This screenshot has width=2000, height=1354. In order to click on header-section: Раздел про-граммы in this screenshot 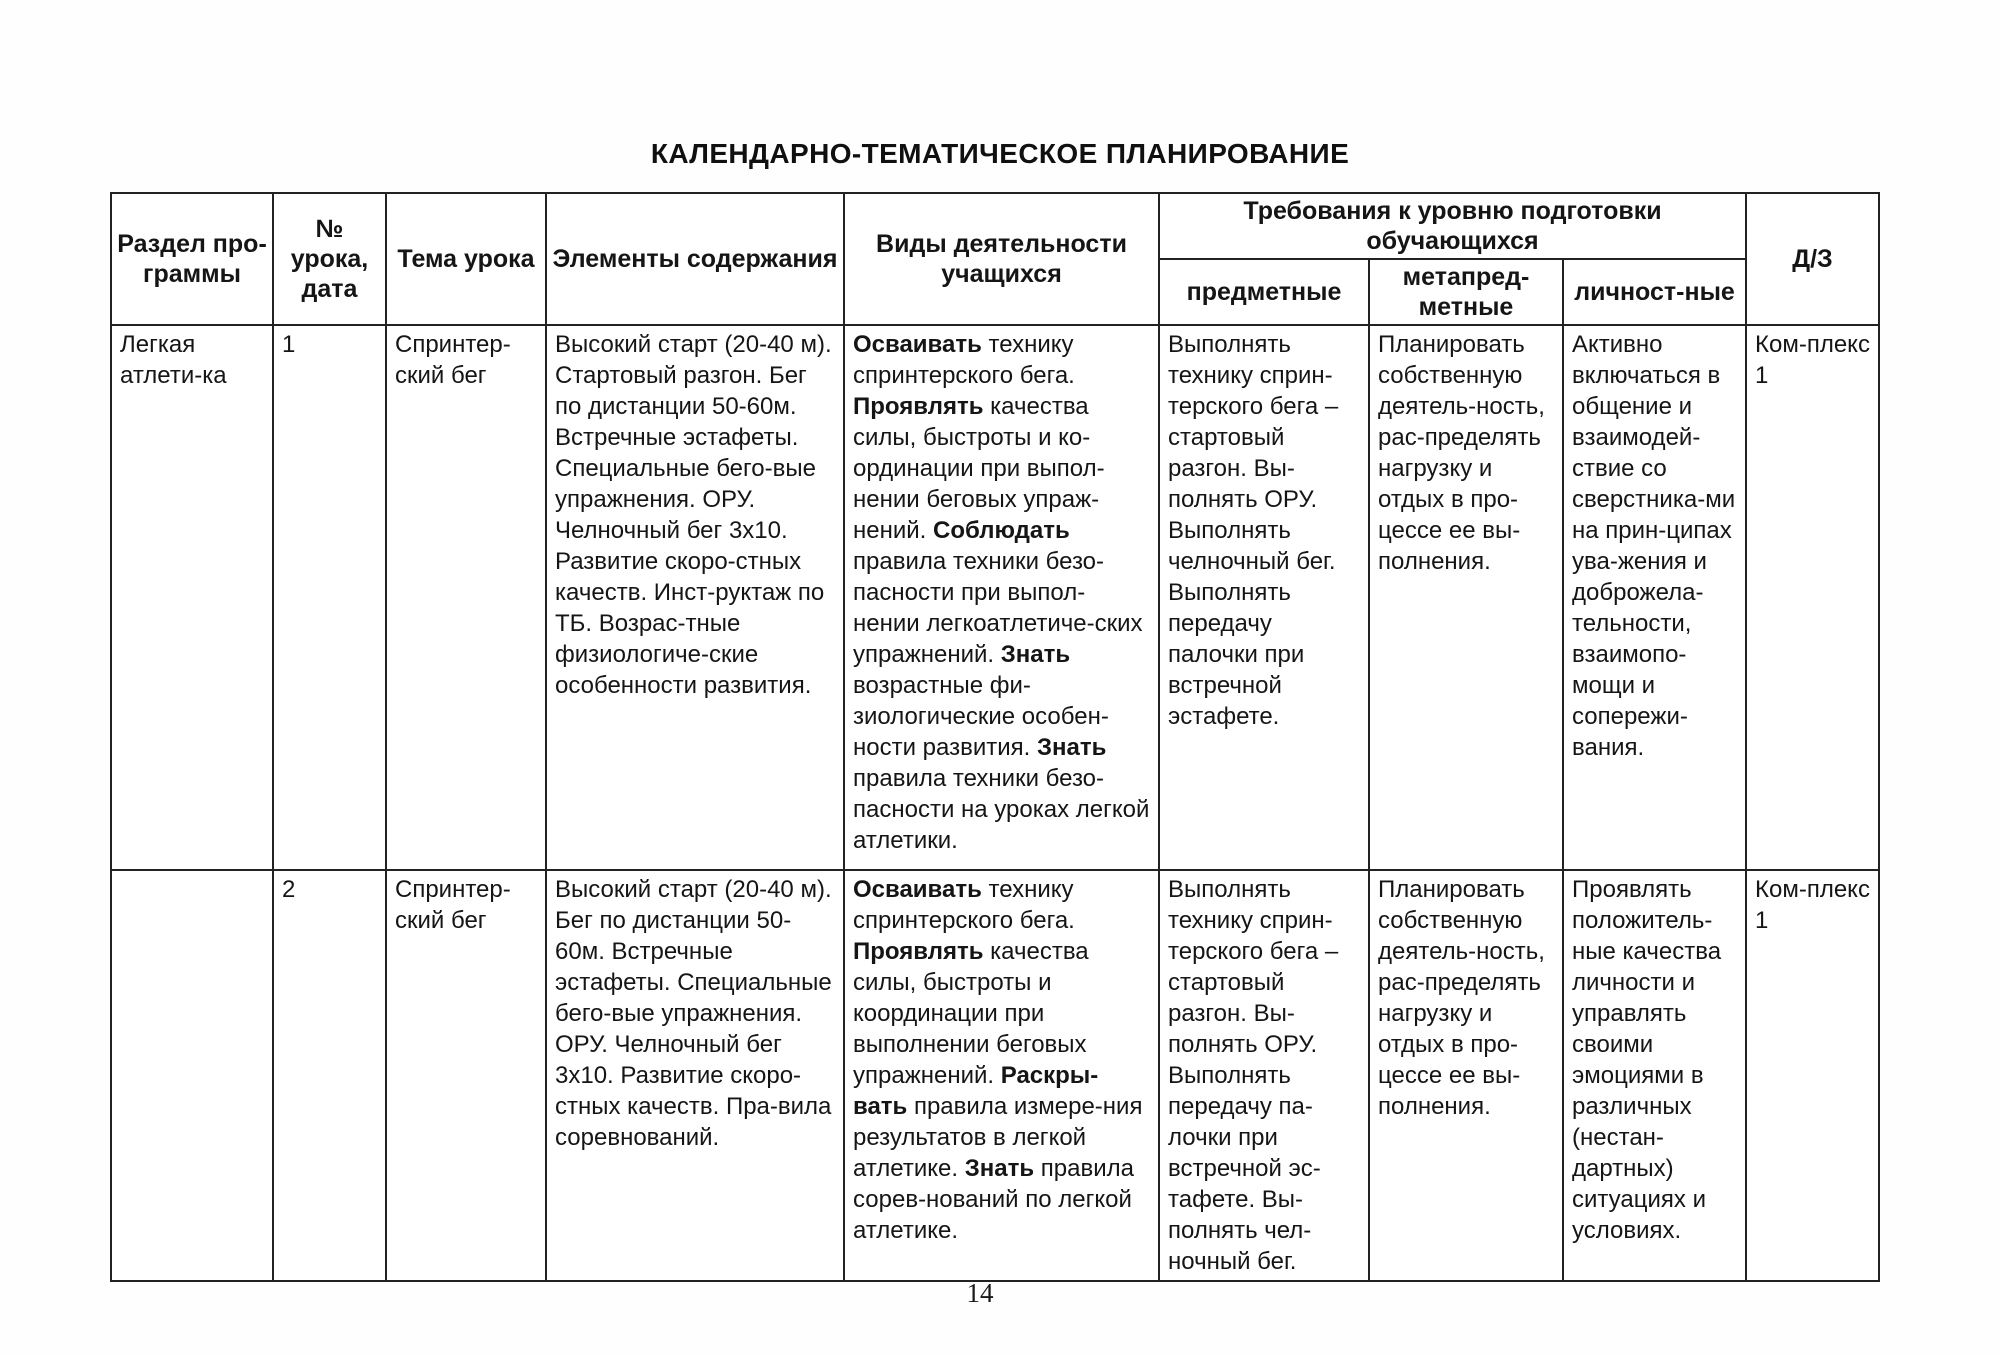, I will do `click(192, 259)`.